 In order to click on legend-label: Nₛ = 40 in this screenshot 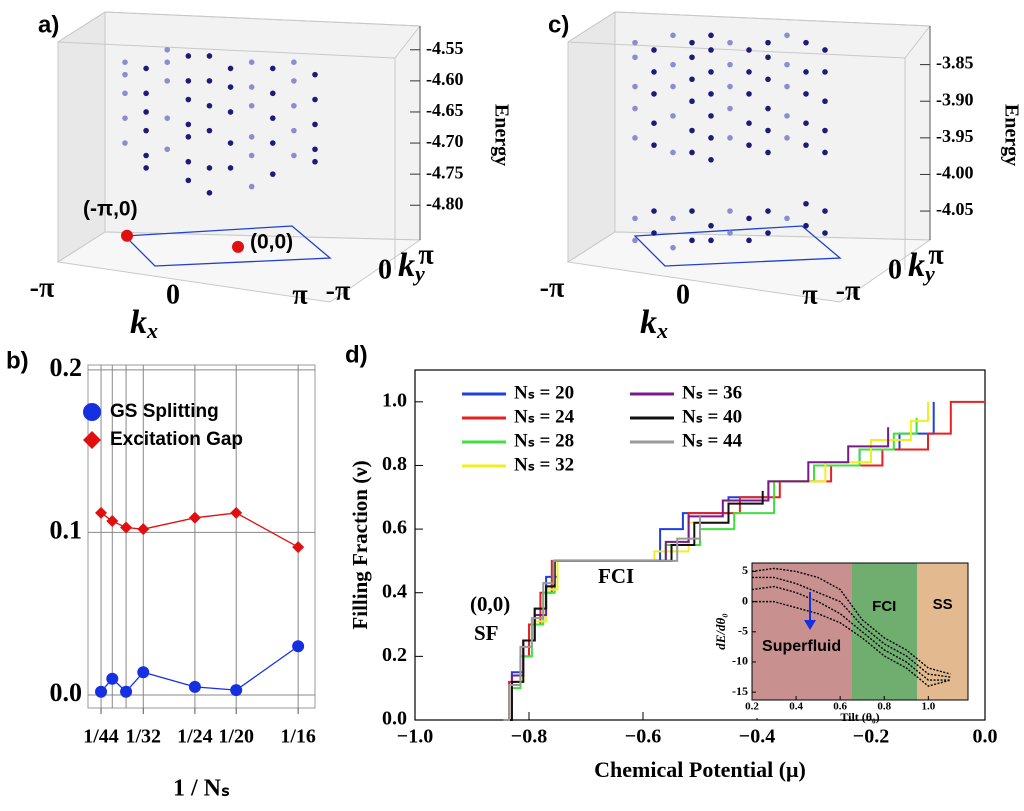, I will do `click(712, 416)`.